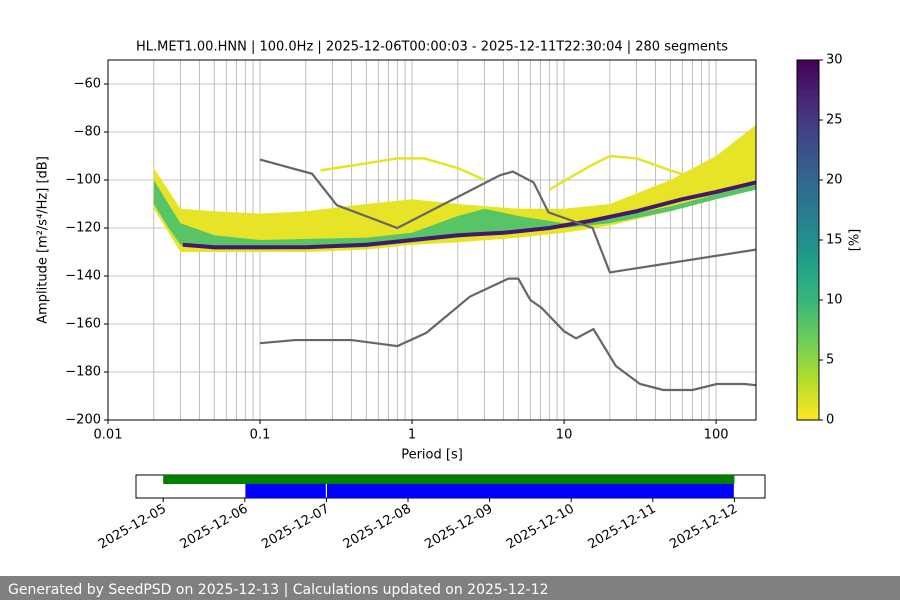  I want to click on colorbar-tick-label: 30, so click(834, 60).